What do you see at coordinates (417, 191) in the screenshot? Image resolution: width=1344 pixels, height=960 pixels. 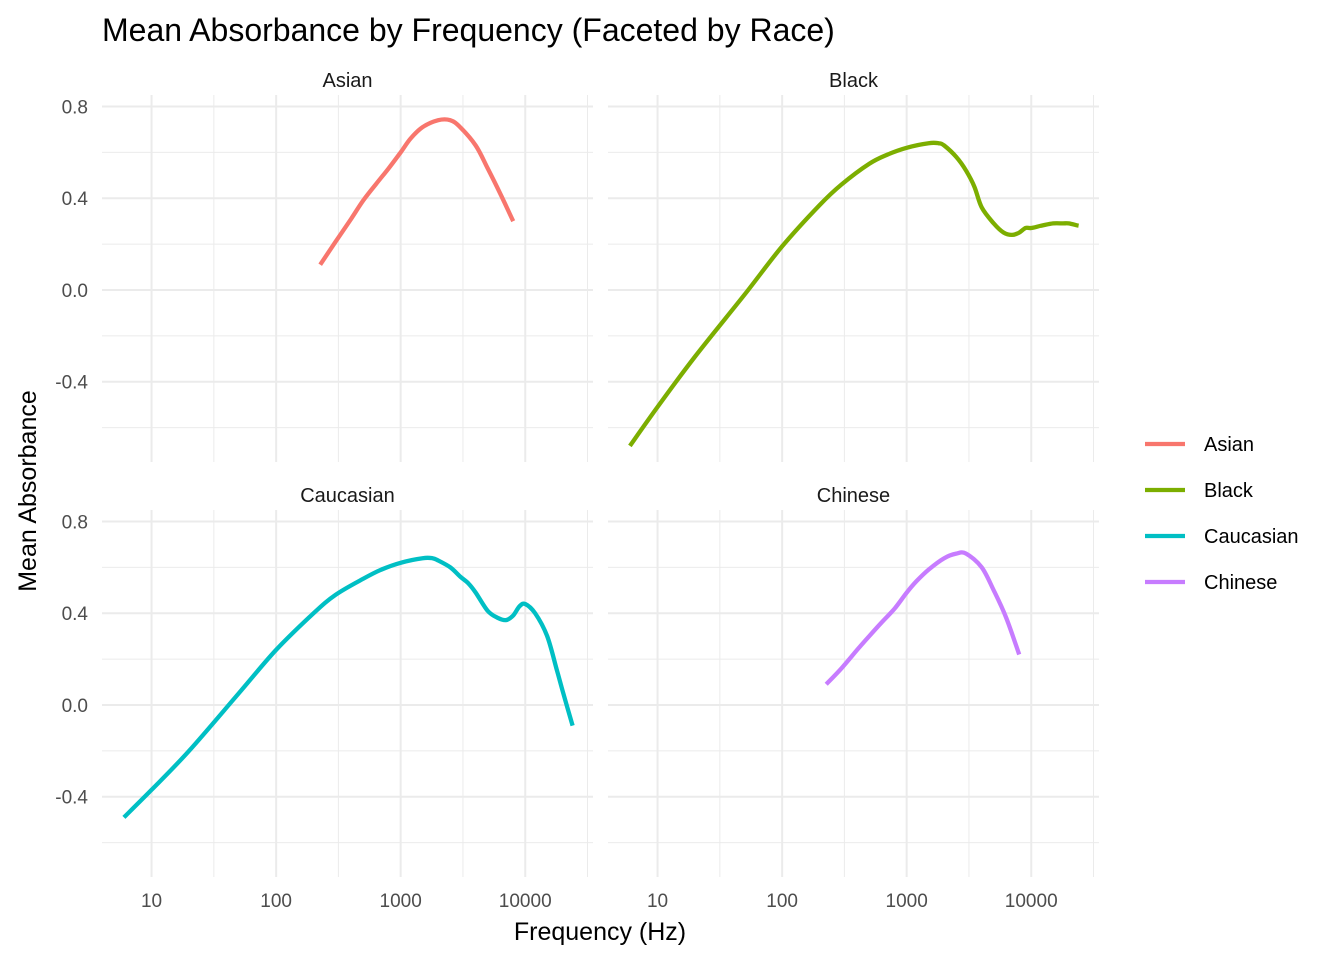 I see `series-line-asian` at bounding box center [417, 191].